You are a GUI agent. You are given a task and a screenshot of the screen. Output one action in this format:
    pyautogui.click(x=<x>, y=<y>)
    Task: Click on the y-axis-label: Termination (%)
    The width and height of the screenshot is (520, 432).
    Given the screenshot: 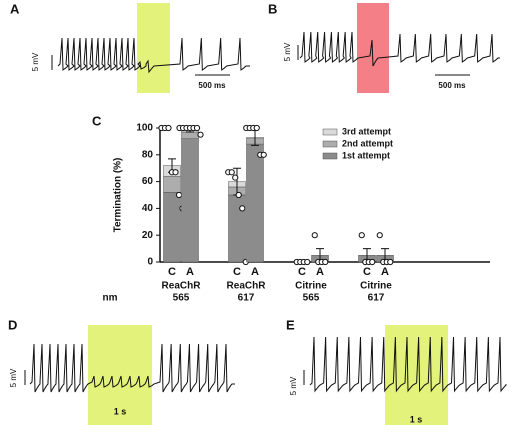 What is the action you would take?
    pyautogui.click(x=118, y=195)
    